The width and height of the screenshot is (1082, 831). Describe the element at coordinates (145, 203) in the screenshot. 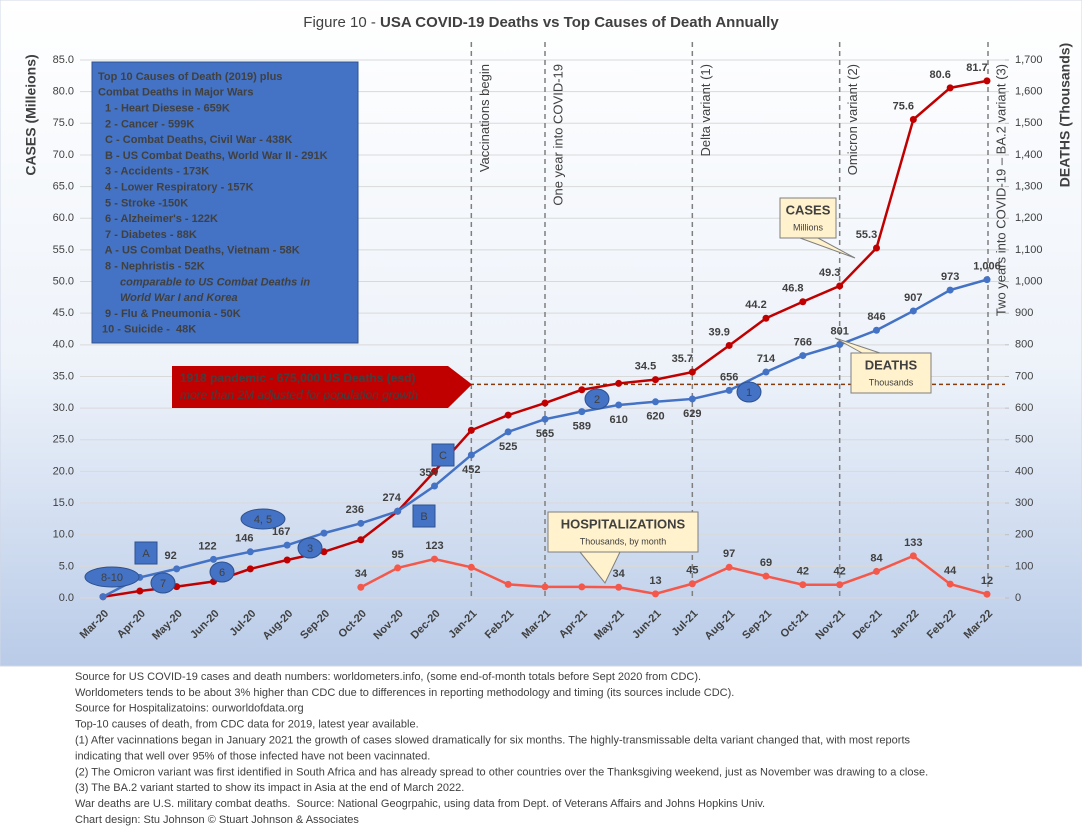

I see `info-box-line: 5 - Stroke -150K` at that location.